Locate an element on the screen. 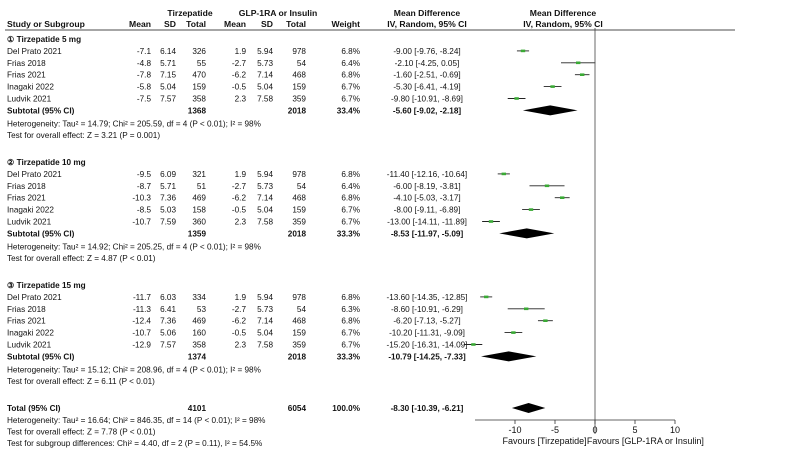  x-tick-label: -10 is located at coordinates (514, 430).